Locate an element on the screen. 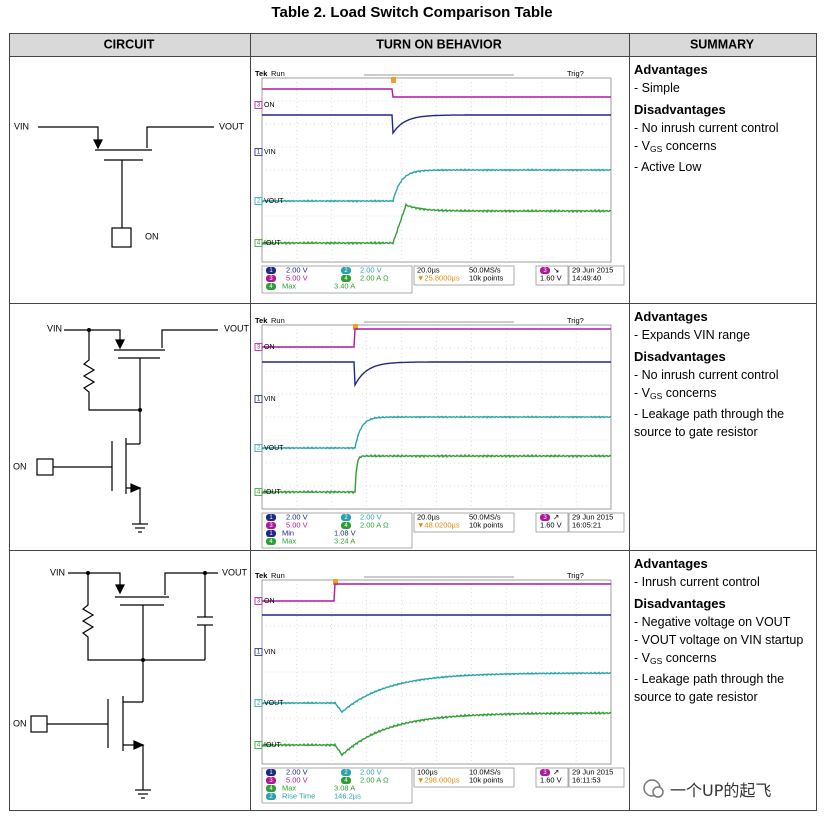 Image resolution: width=824 pixels, height=823 pixels. readout-time: 20.0µs is located at coordinates (428, 269).